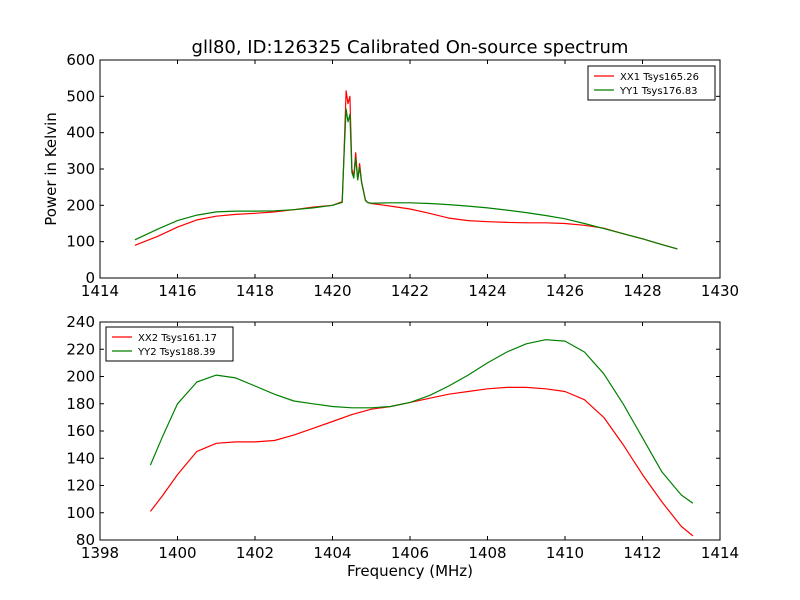 The width and height of the screenshot is (800, 600). Describe the element at coordinates (659, 77) in the screenshot. I see `legend-label: XX1 Tsys165.26` at that location.